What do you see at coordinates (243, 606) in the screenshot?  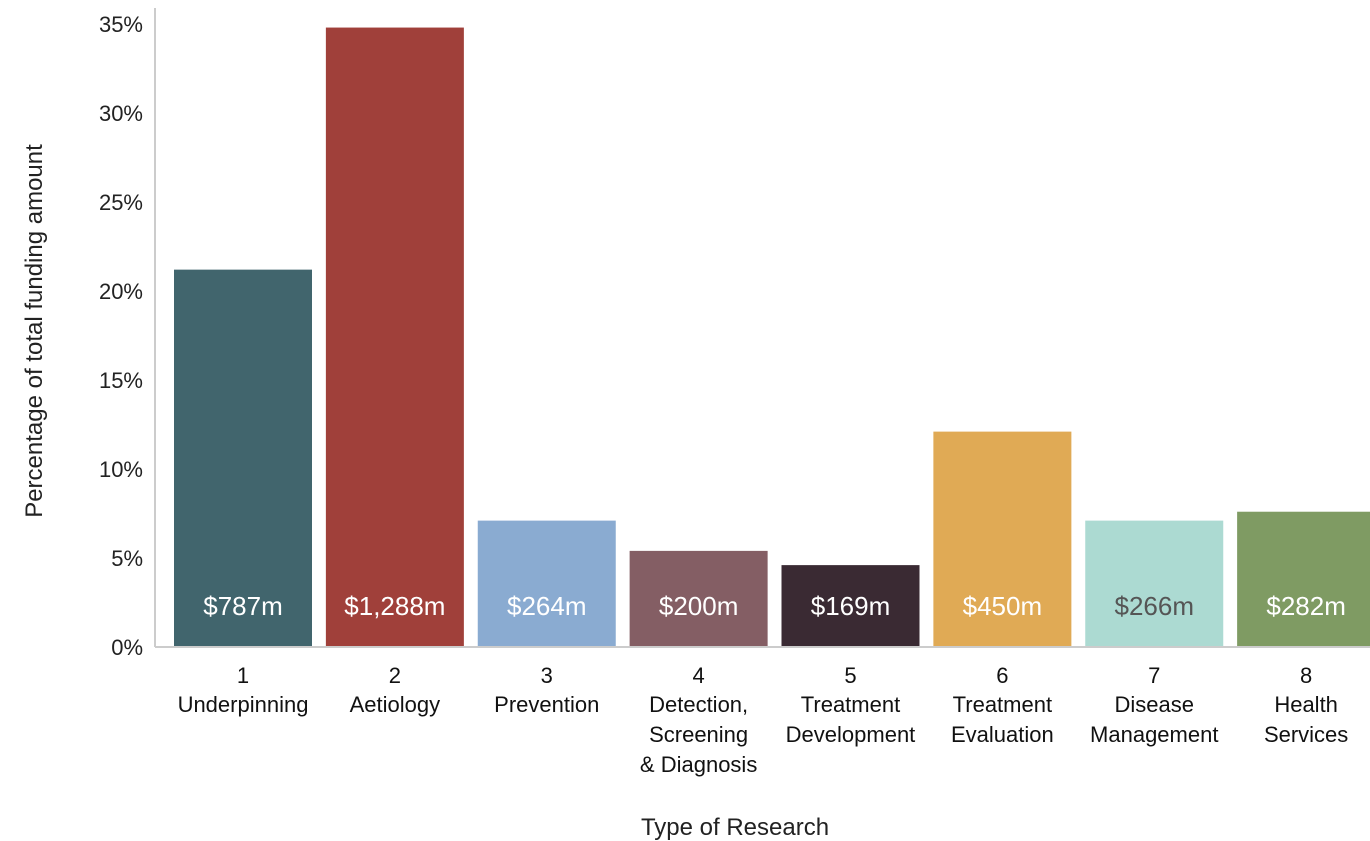 I see `bar-value-label: $787m` at bounding box center [243, 606].